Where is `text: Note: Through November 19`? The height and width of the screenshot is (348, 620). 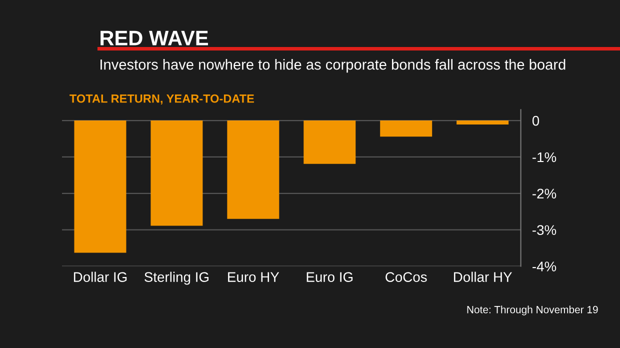 text: Note: Through November 19 is located at coordinates (532, 311).